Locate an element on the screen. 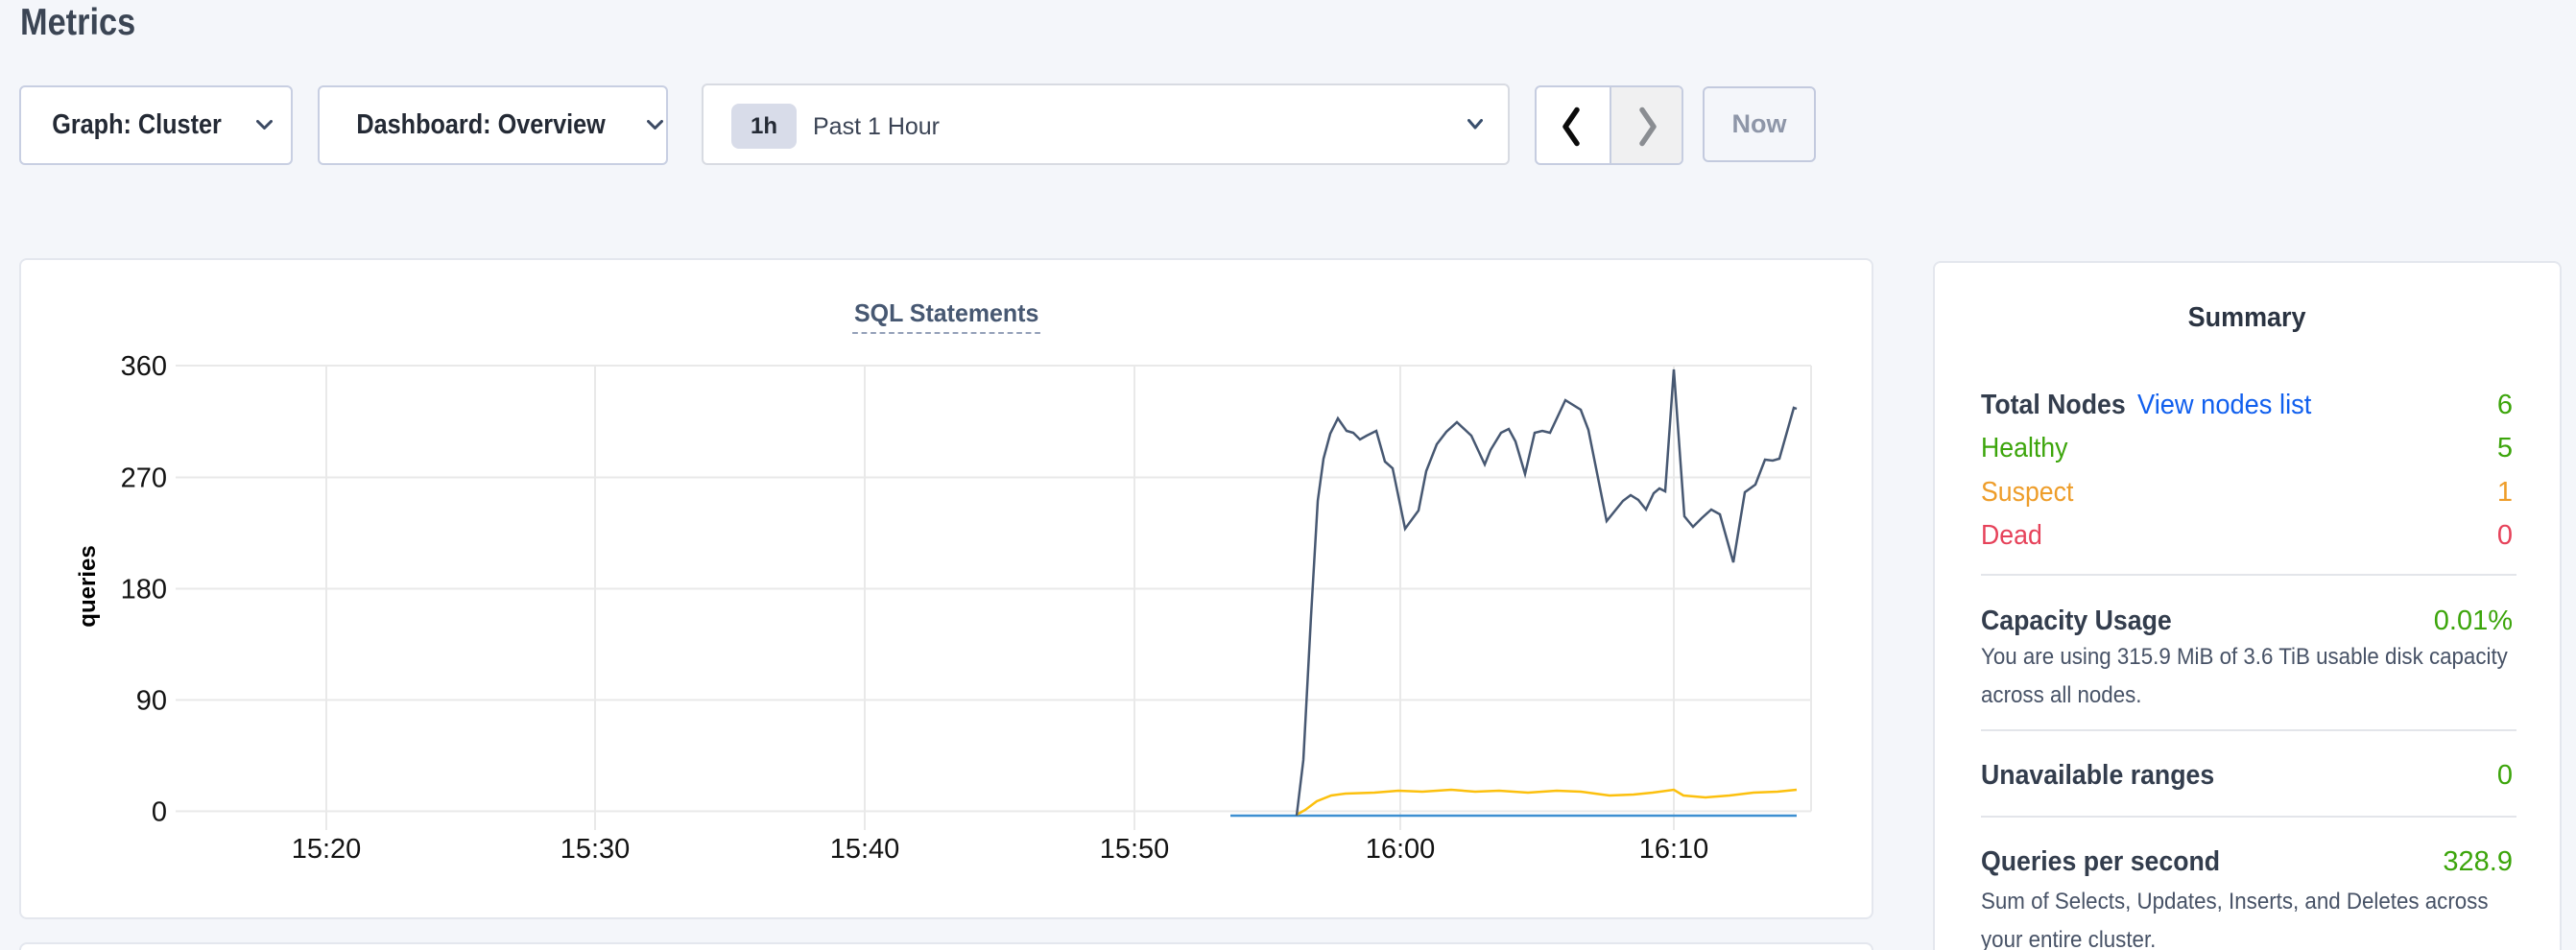  svg-text: 15:30 is located at coordinates (596, 849).